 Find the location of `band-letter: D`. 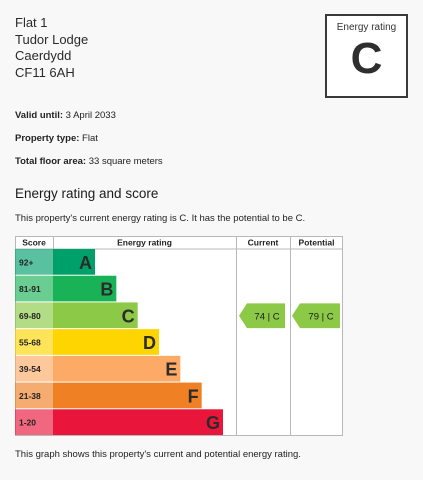

band-letter: D is located at coordinates (149, 343).